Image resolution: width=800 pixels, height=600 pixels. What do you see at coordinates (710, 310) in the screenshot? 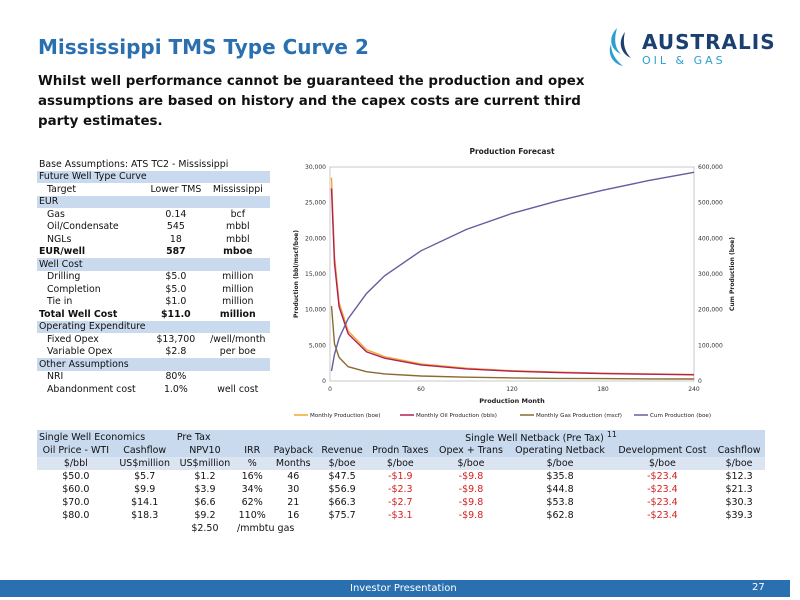
I see `y2-tick-label: 200,000` at bounding box center [710, 310].